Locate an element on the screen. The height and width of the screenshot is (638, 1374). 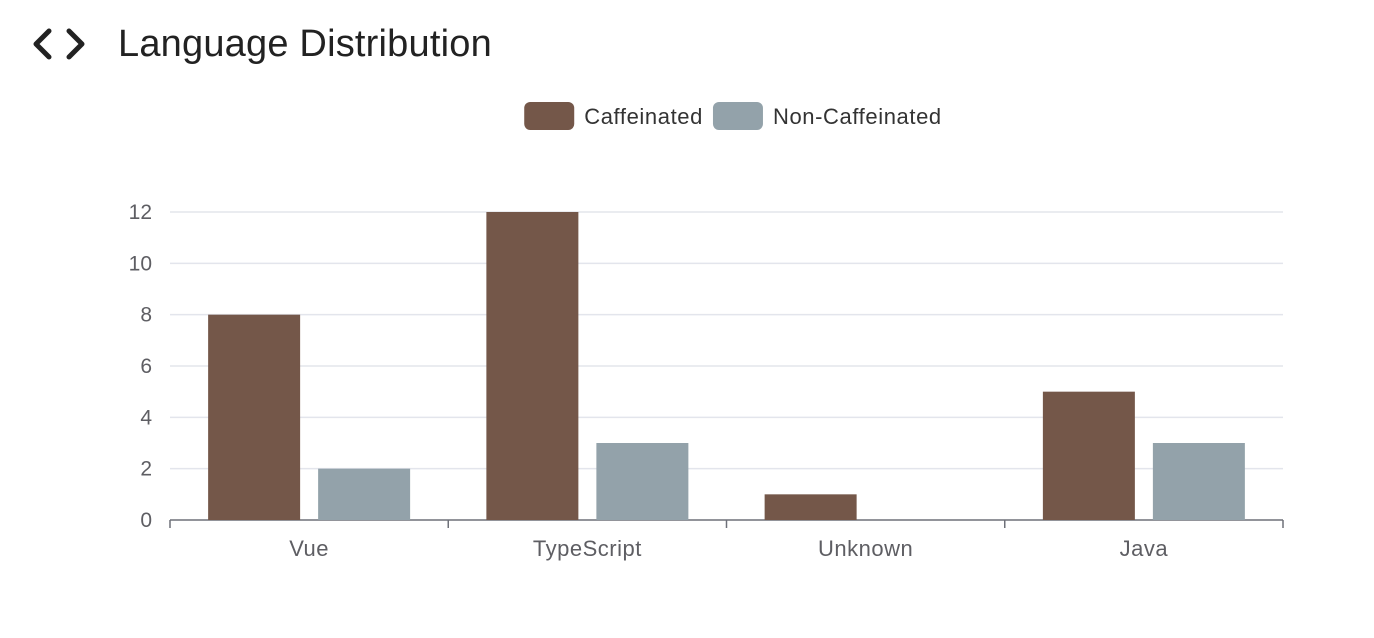
chart-header: Language Distribution is located at coordinates (262, 44).